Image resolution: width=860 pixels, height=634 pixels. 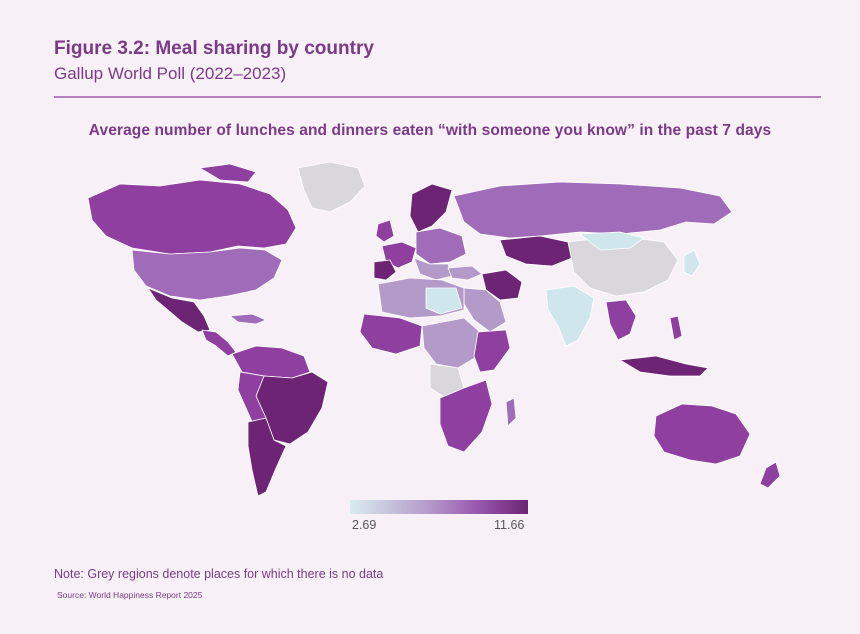 I want to click on source-line: Source: World Happiness Report 2025, so click(x=130, y=595).